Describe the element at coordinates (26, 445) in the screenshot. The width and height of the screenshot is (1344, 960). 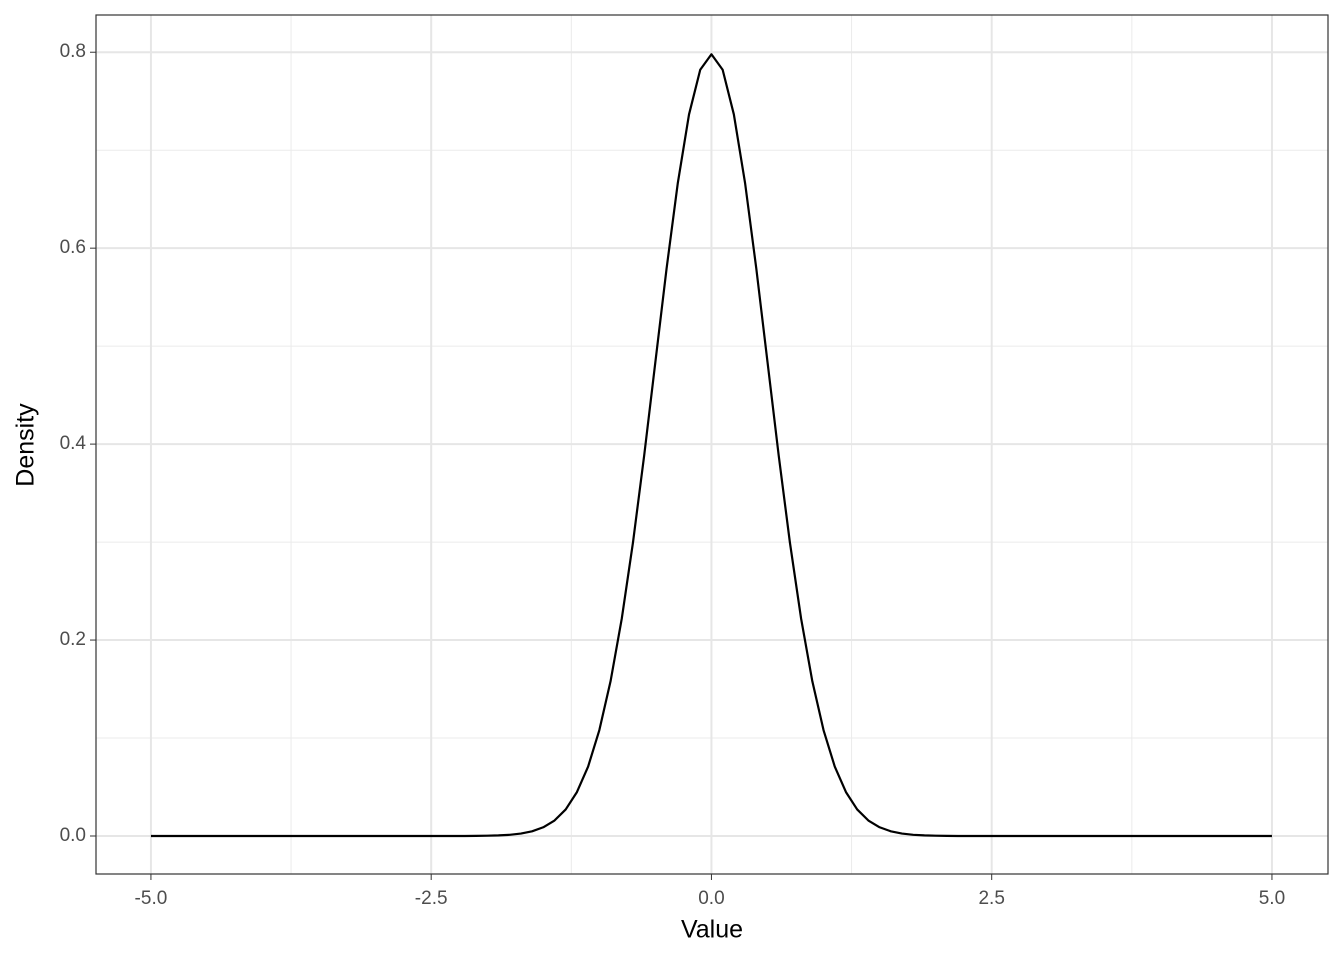
I see `y-axis-title: Density` at that location.